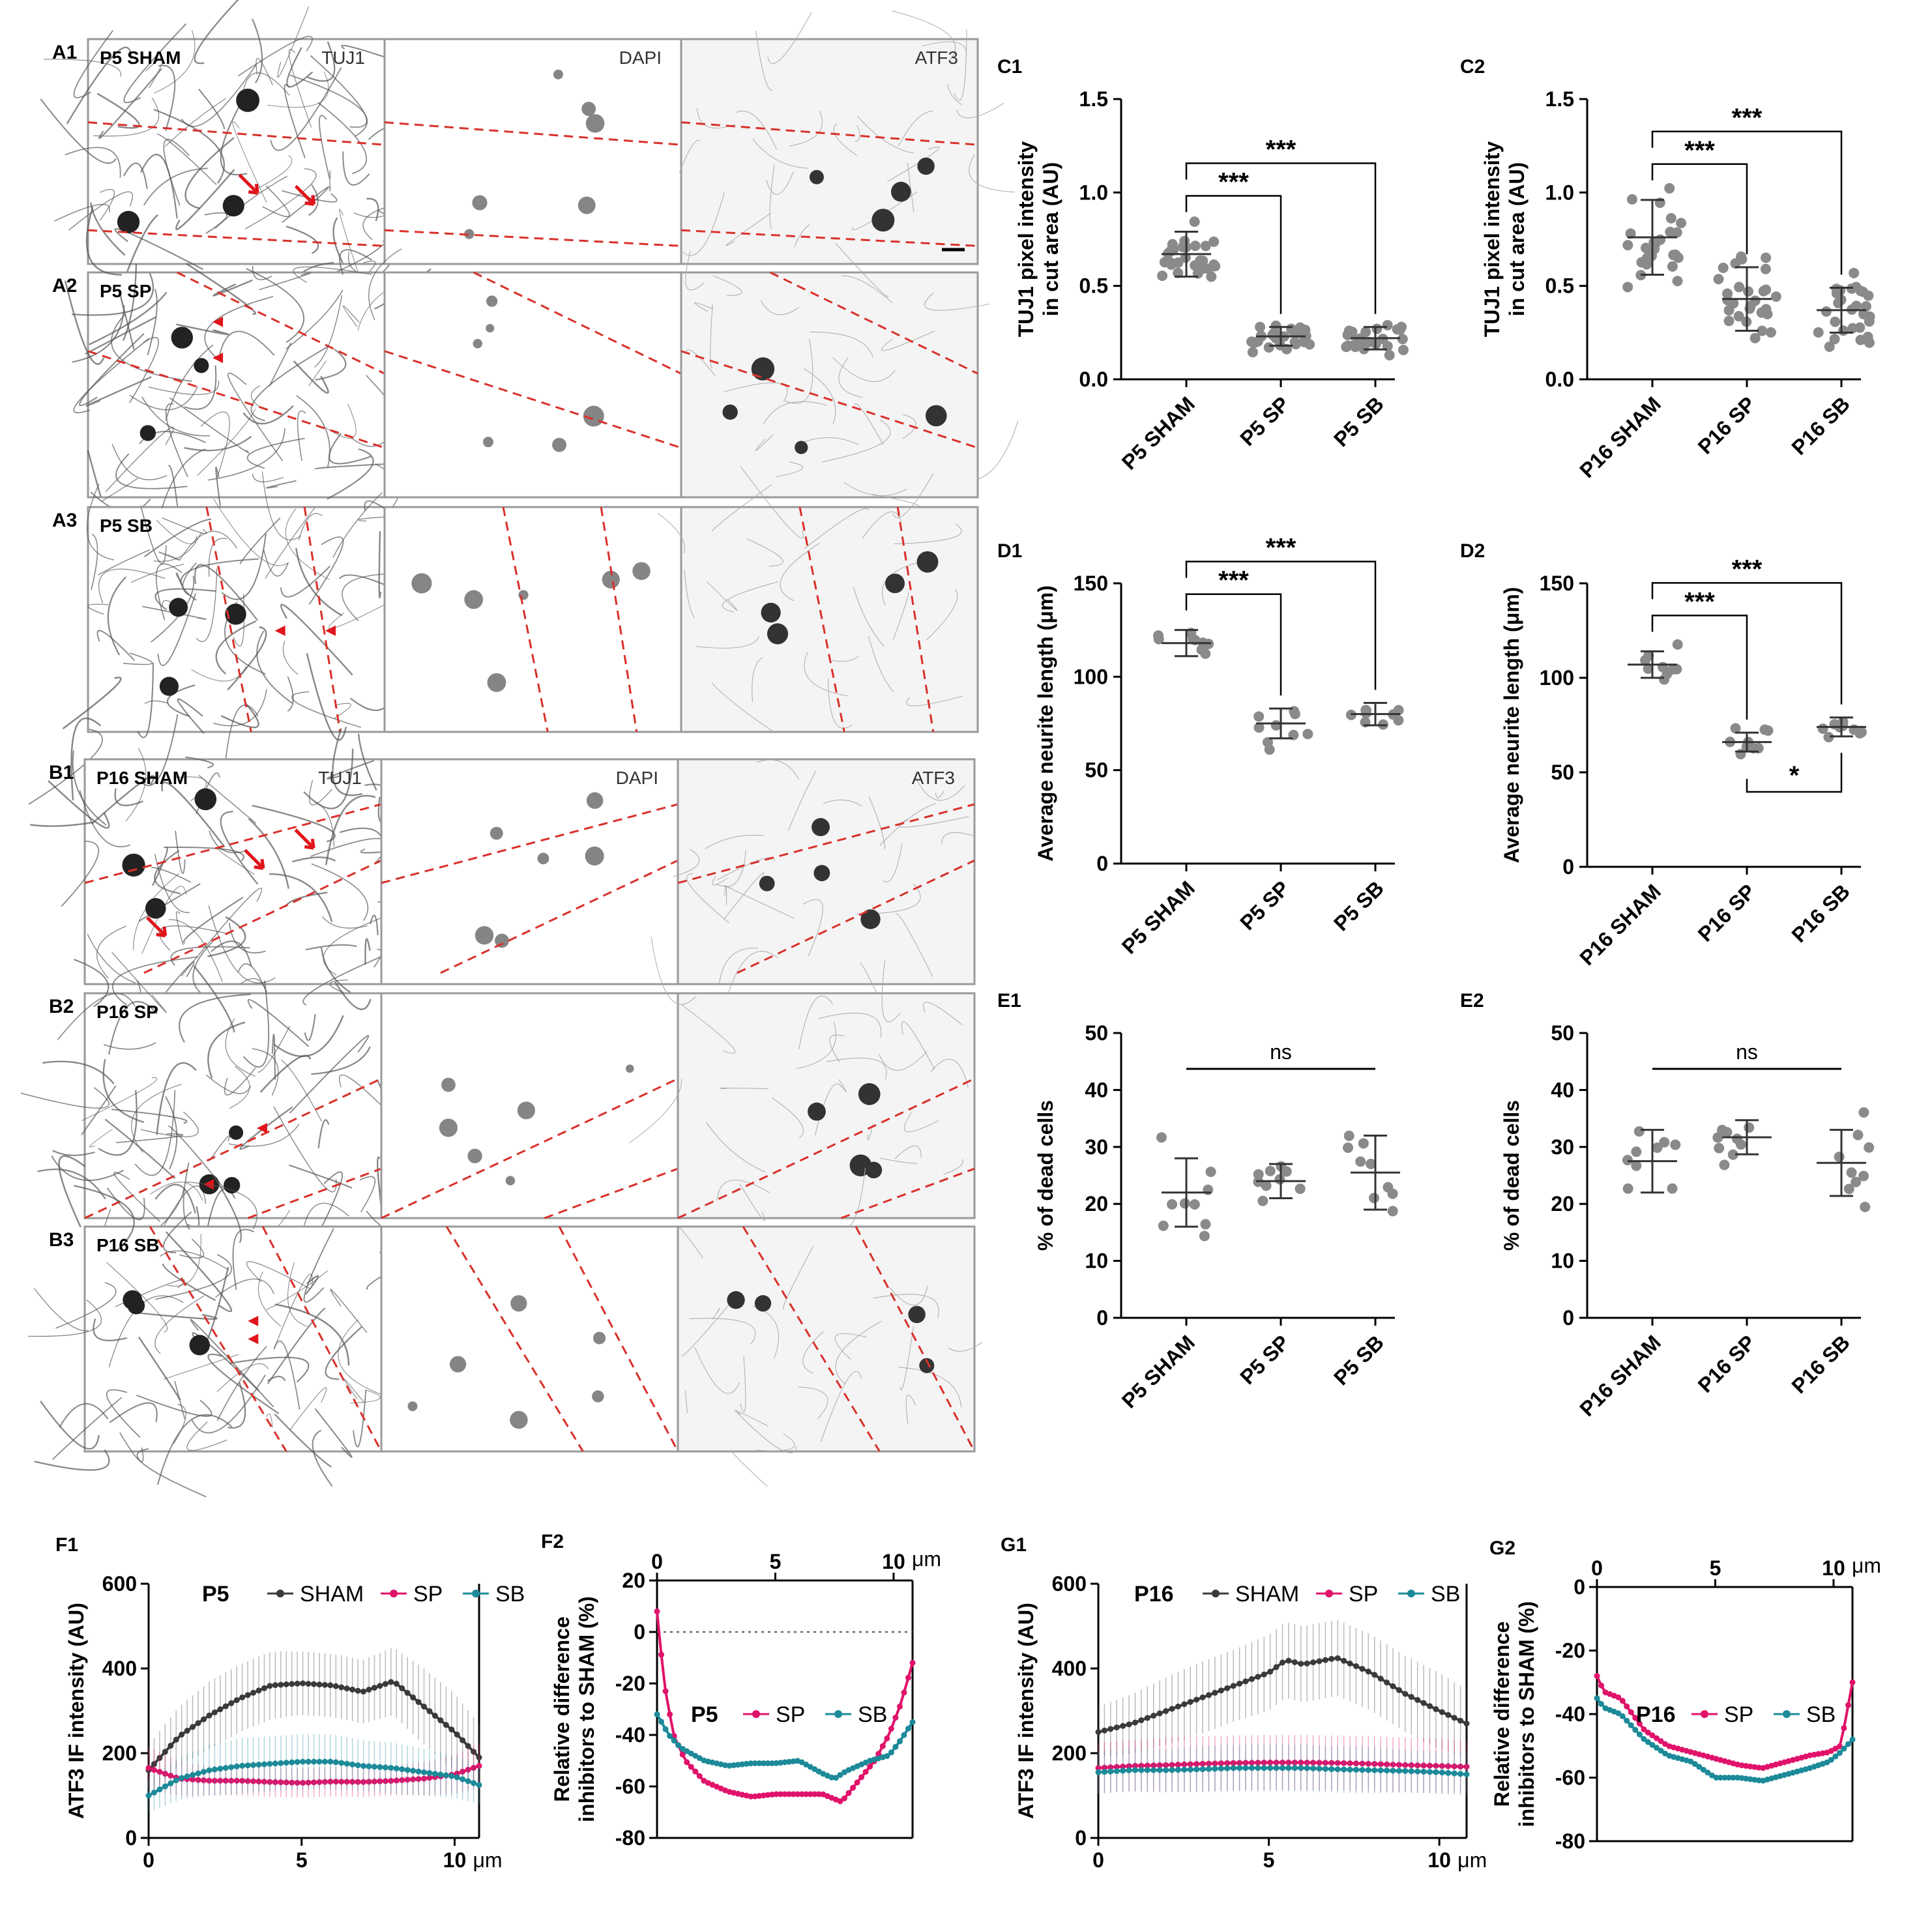 The width and height of the screenshot is (1932, 1907). What do you see at coordinates (119, 1583) in the screenshot?
I see `y-tick-label: 600` at bounding box center [119, 1583].